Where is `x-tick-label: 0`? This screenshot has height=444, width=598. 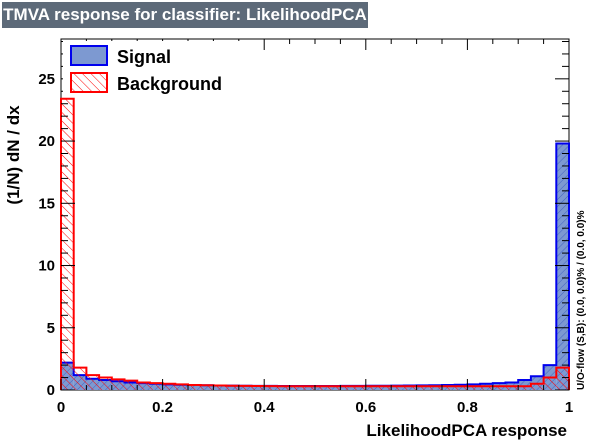
x-tick-label: 0 is located at coordinates (61, 407).